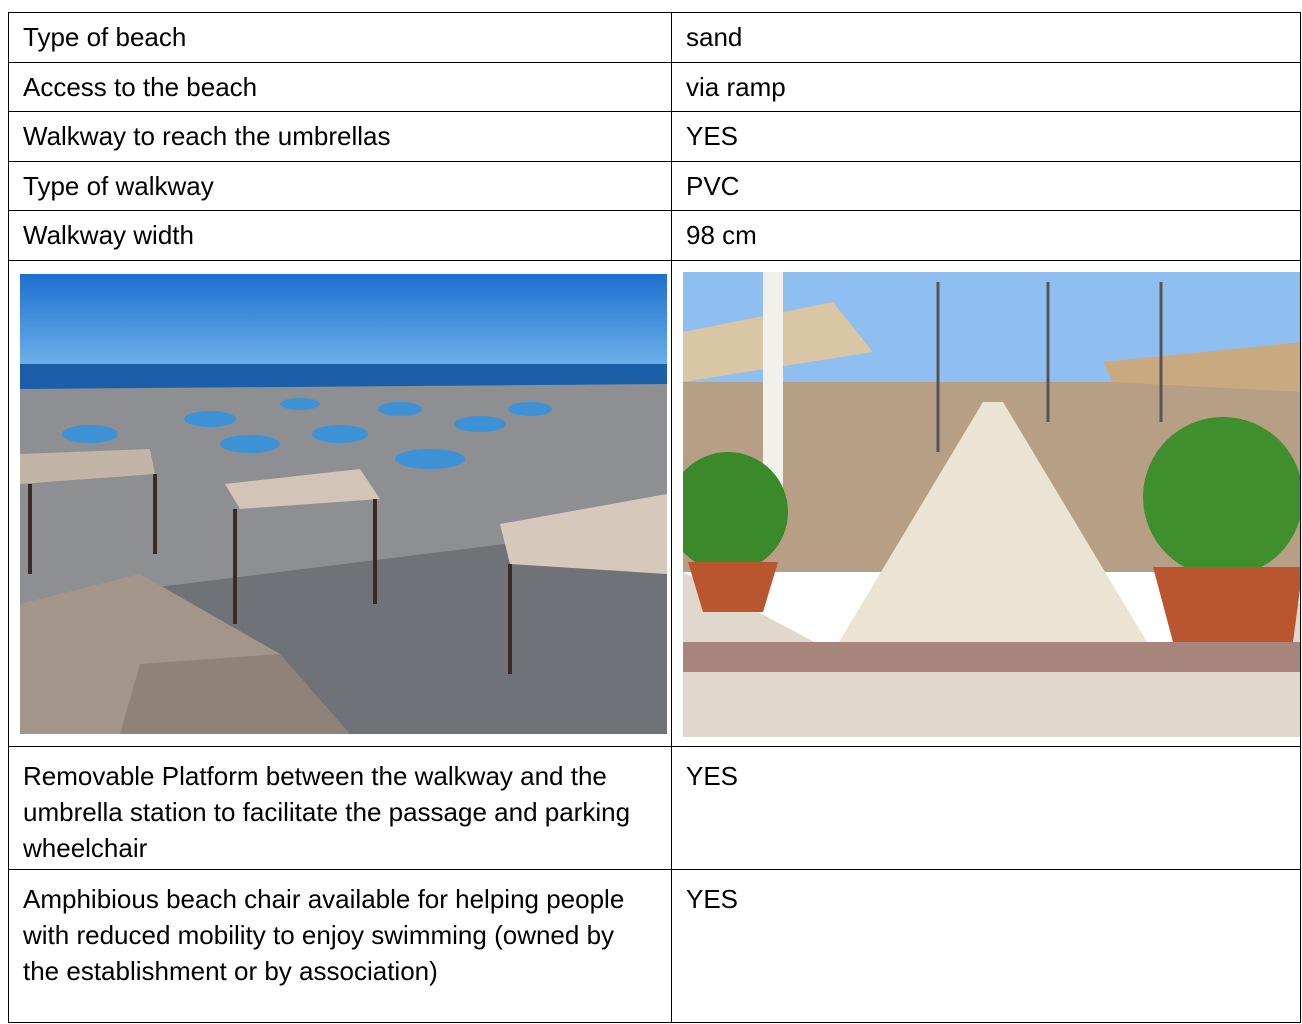  I want to click on label: Access to the beach, so click(340, 86).